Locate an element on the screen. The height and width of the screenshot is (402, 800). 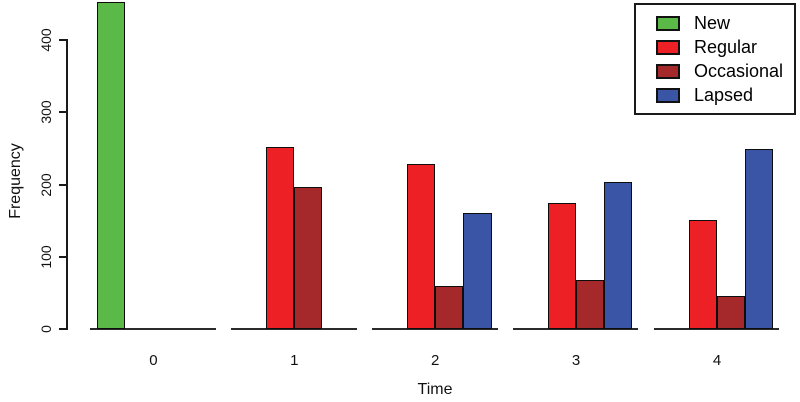
y-tick-label: 200 is located at coordinates (46, 184).